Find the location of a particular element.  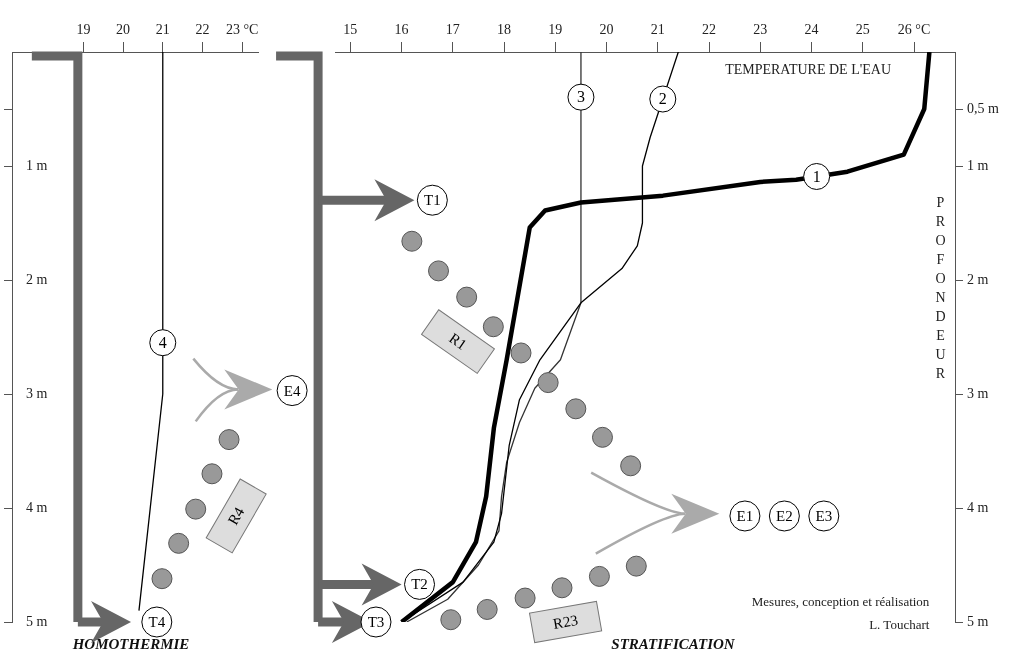

x-tick-label: 18 is located at coordinates (504, 30).